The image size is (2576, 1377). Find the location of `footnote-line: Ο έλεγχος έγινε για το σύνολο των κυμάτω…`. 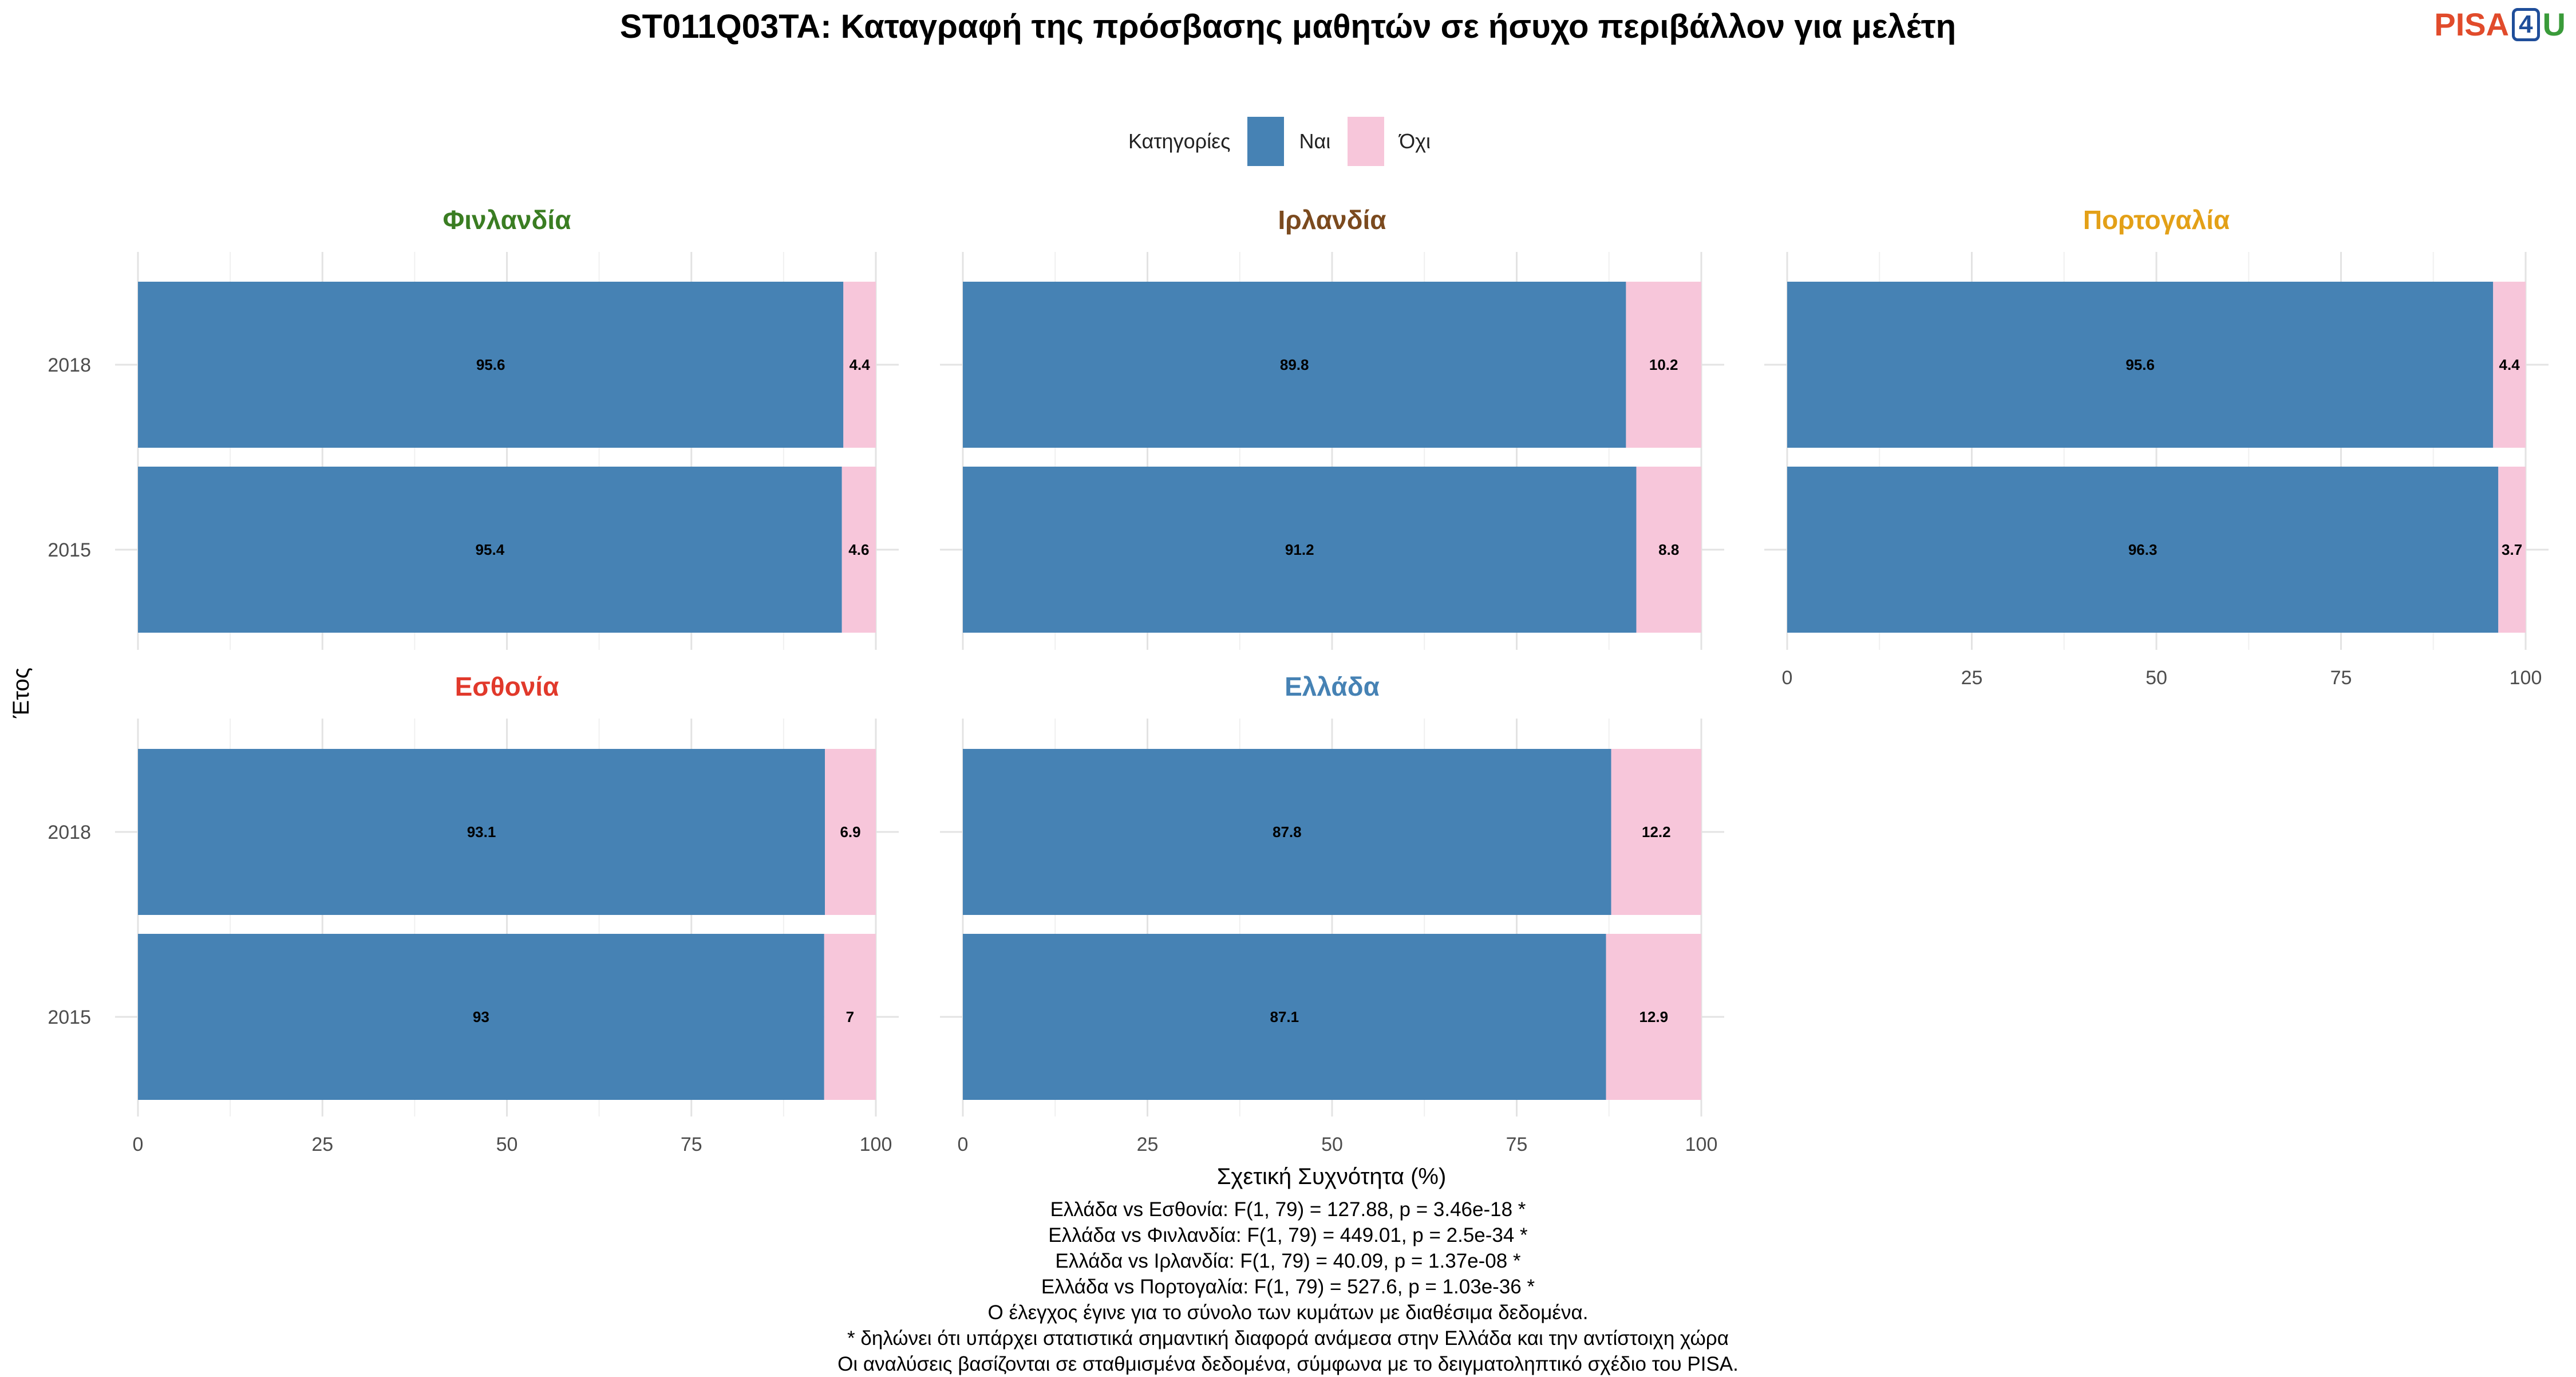

footnote-line: Ο έλεγχος έγινε για το σύνολο των κυμάτω… is located at coordinates (1288, 1312).